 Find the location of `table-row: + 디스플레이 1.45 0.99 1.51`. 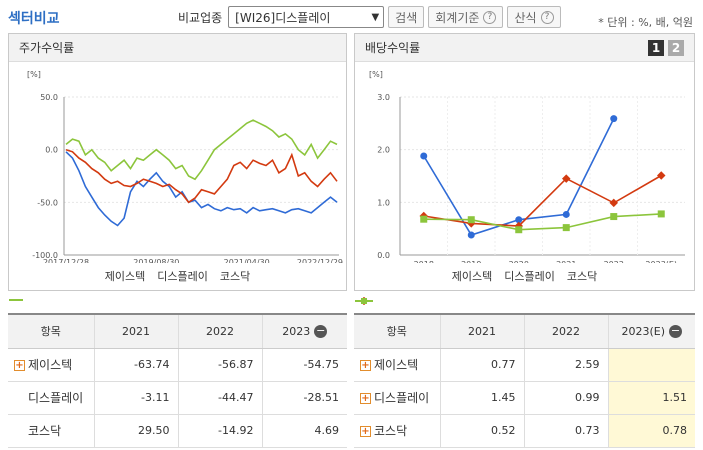

table-row: + 디스플레이 1.45 0.99 1.51 is located at coordinates (524, 398).